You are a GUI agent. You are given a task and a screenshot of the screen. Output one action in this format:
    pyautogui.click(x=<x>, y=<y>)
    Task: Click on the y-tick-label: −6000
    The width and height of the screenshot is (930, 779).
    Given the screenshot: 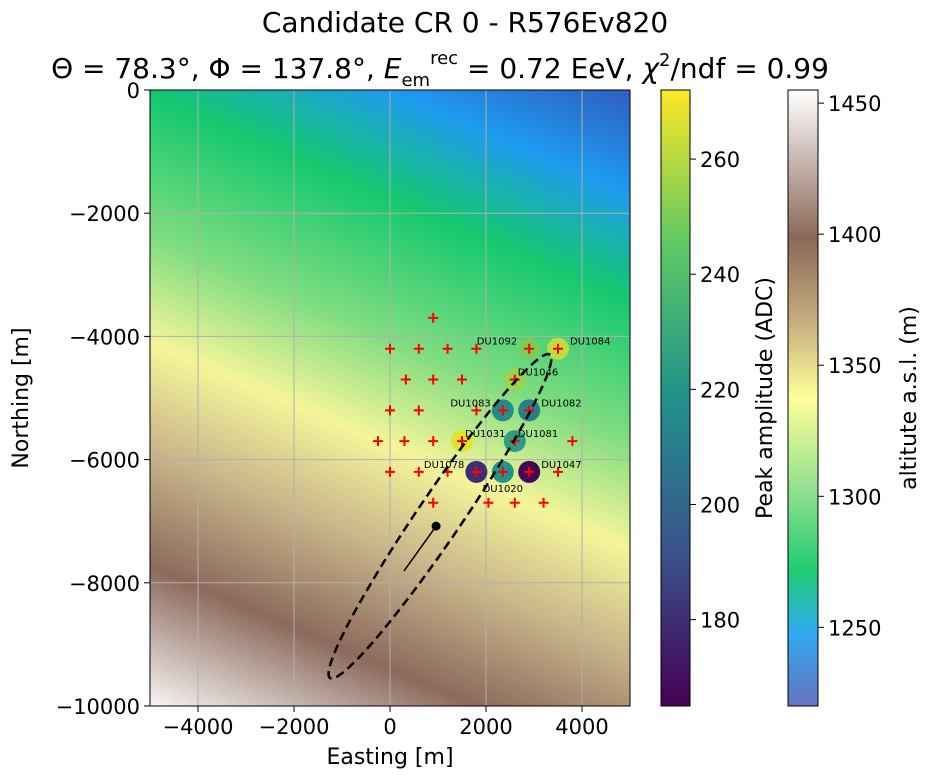 What is the action you would take?
    pyautogui.click(x=104, y=461)
    